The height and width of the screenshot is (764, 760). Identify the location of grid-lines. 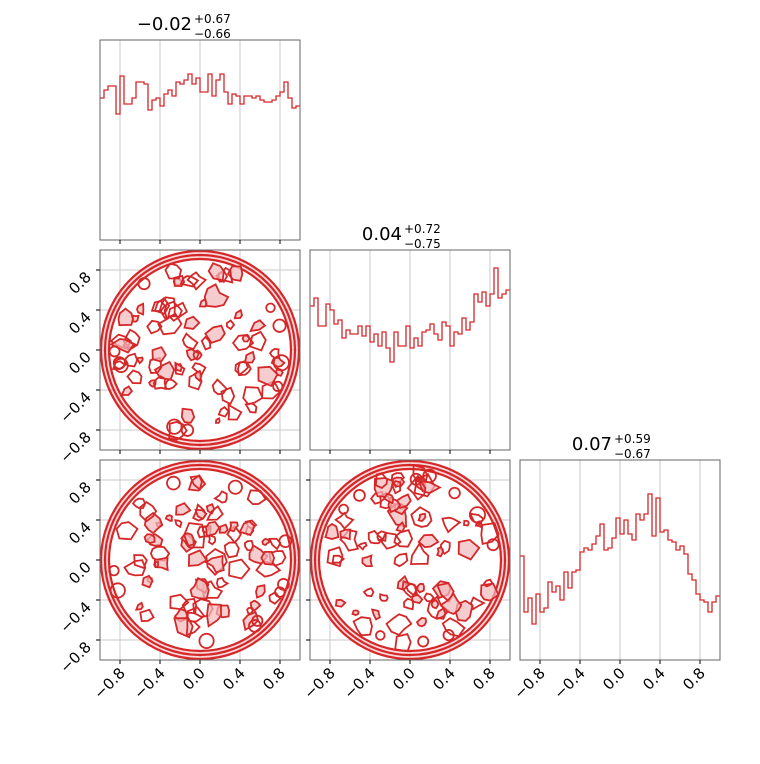
(620, 560).